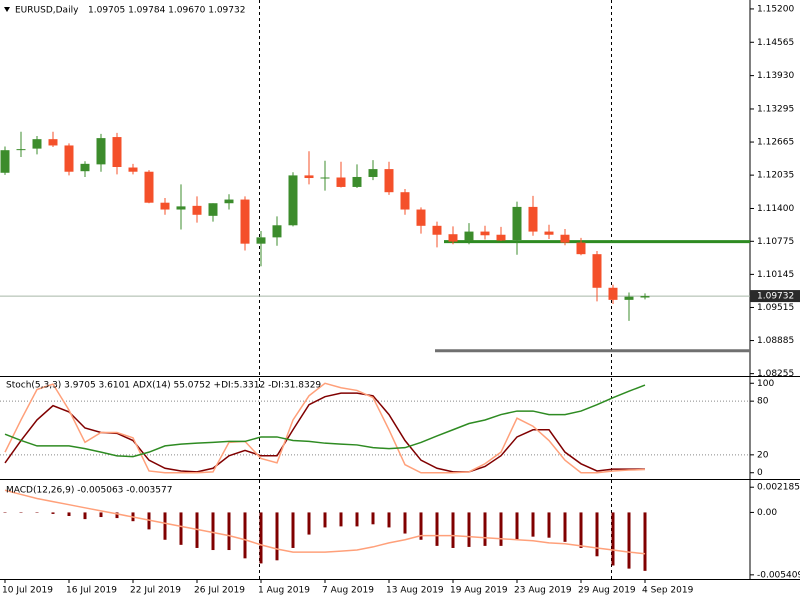 This screenshot has width=800, height=600. Describe the element at coordinates (765, 384) in the screenshot. I see `y-tick-label: 100` at that location.